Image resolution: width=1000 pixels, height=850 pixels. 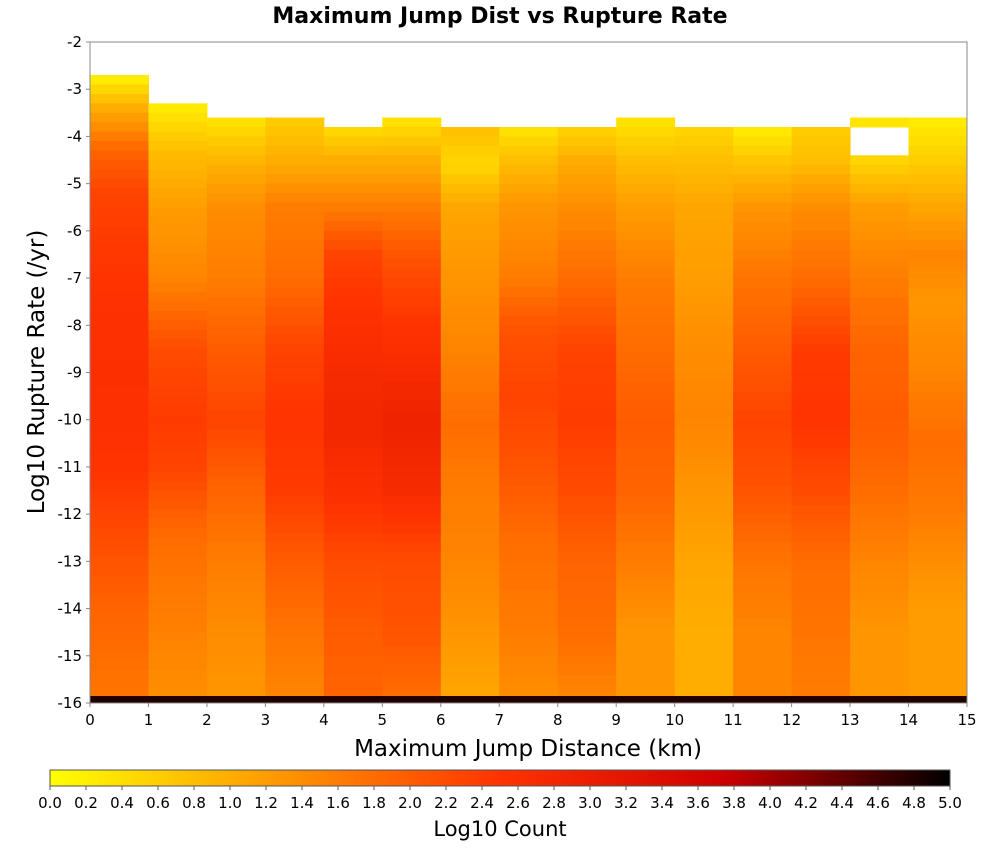 What do you see at coordinates (230, 803) in the screenshot?
I see `colorbar-tick-label: 1.0` at bounding box center [230, 803].